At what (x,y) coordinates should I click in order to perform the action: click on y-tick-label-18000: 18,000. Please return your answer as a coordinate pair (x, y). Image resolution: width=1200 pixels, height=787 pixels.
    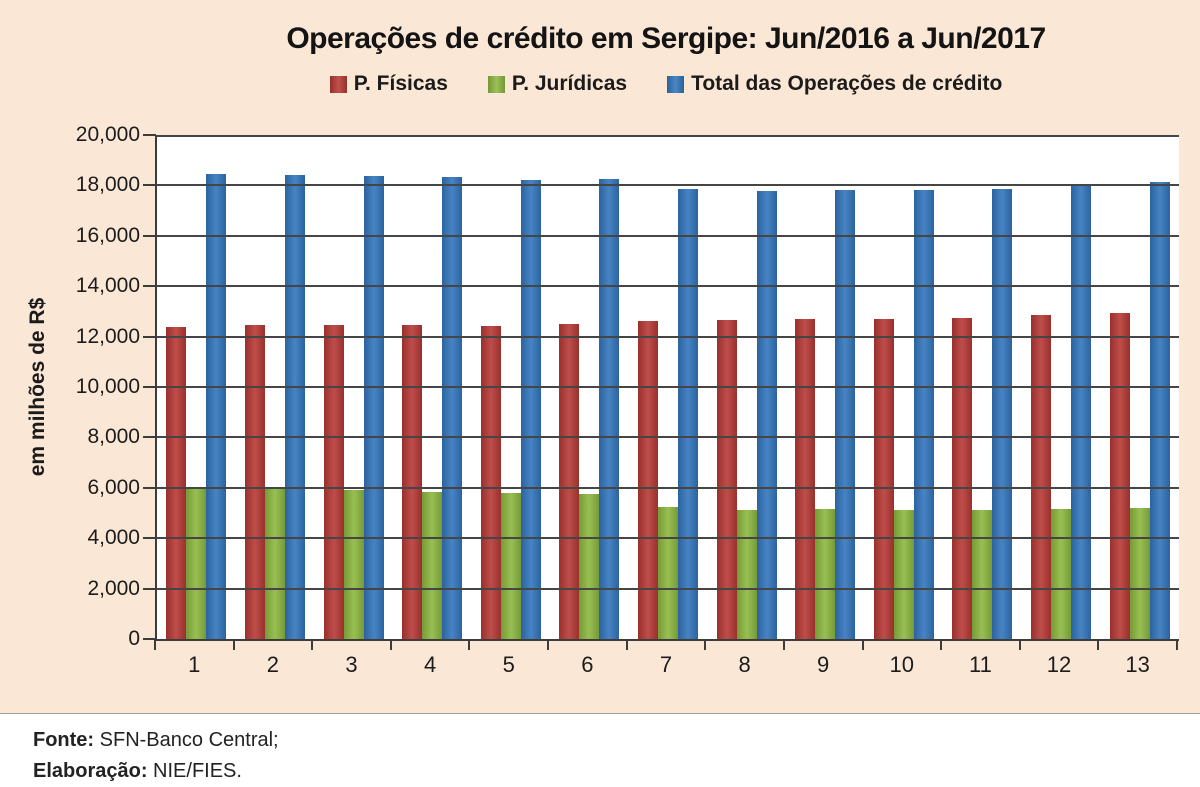
    Looking at the image, I should click on (107, 185).